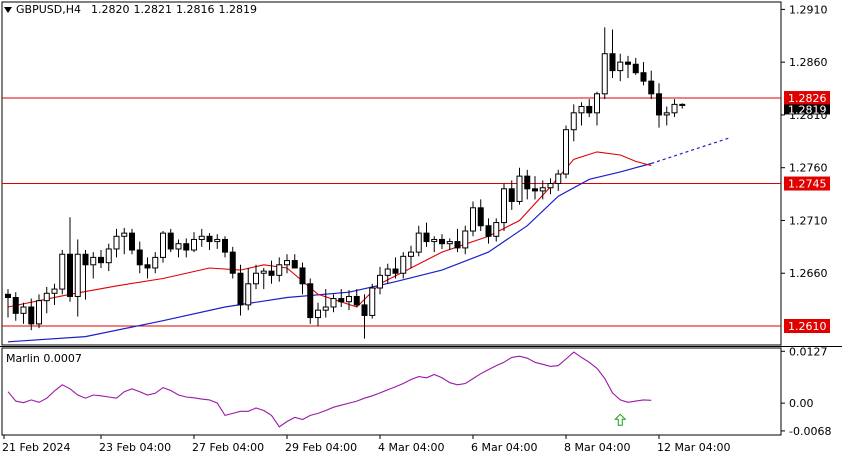 The width and height of the screenshot is (842, 459). Describe the element at coordinates (329, 389) in the screenshot. I see `oscillator-line` at that location.